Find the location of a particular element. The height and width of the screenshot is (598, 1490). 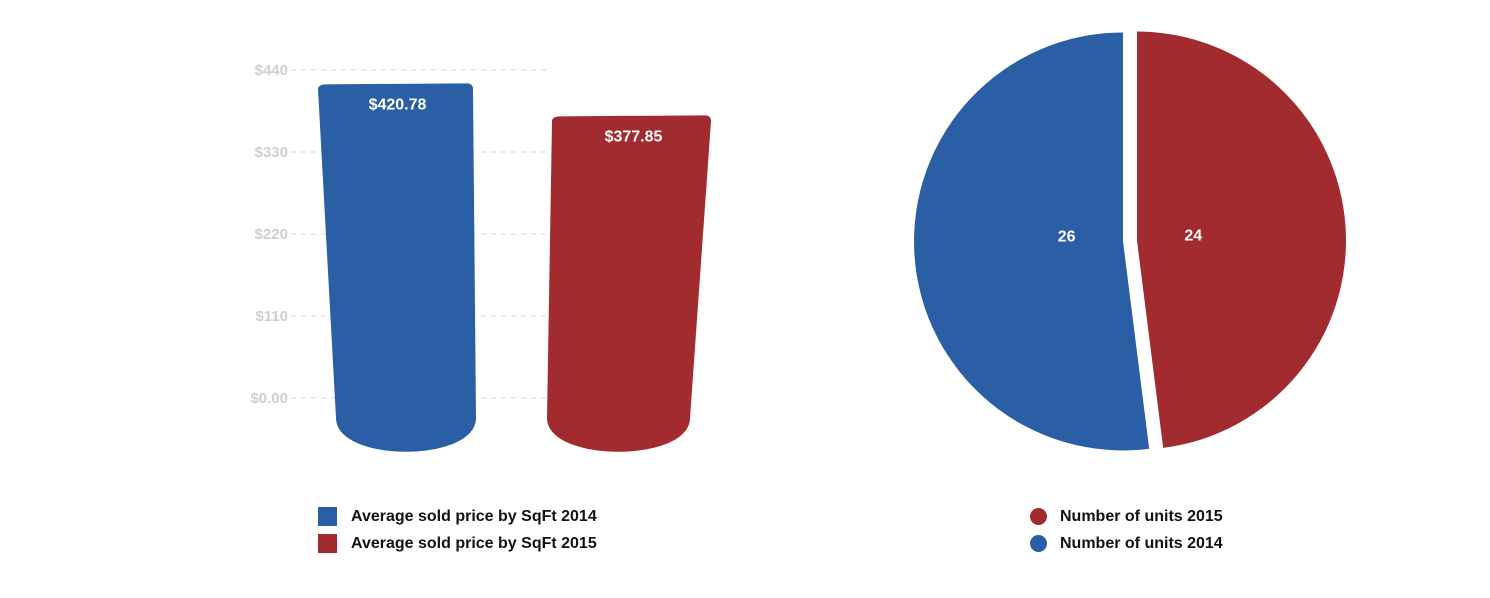

legend-label: Number of units 2015 is located at coordinates (1141, 516).